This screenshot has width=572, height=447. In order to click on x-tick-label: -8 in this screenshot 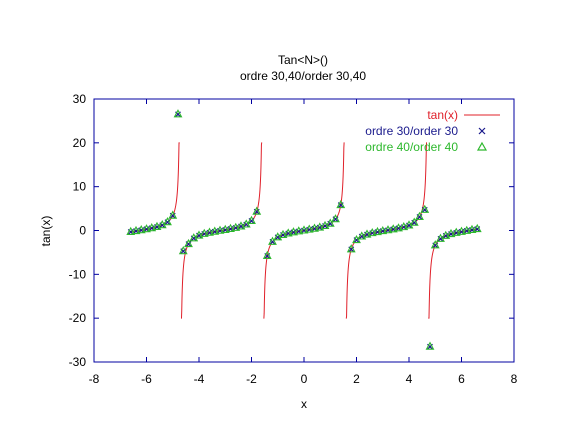, I will do `click(94, 379)`.